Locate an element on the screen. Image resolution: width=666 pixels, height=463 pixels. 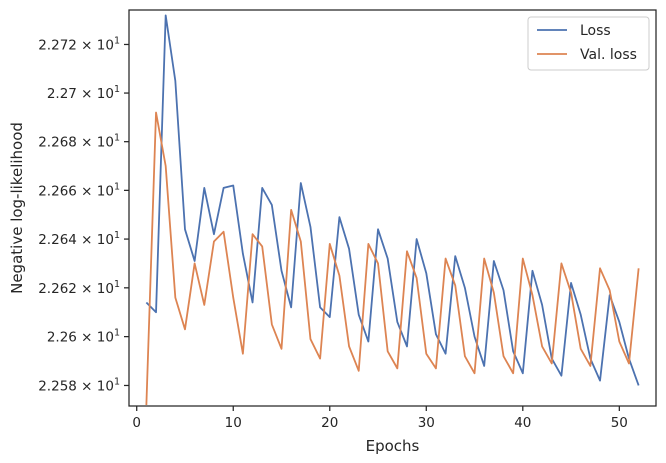
y-tick-label: 2.258 × 10¹ is located at coordinates (79, 385).